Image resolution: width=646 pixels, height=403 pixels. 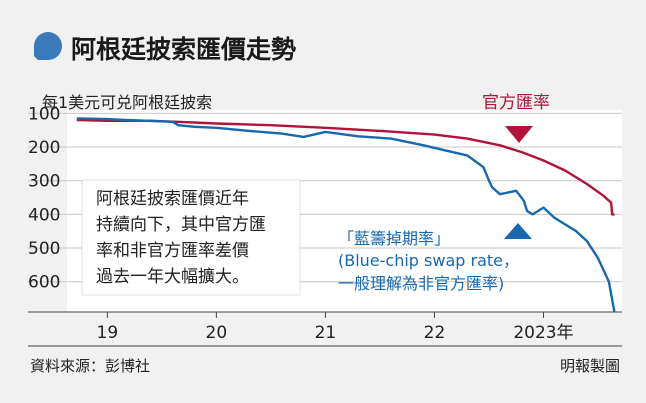 I want to click on x-tick-label: 22, so click(x=435, y=333).